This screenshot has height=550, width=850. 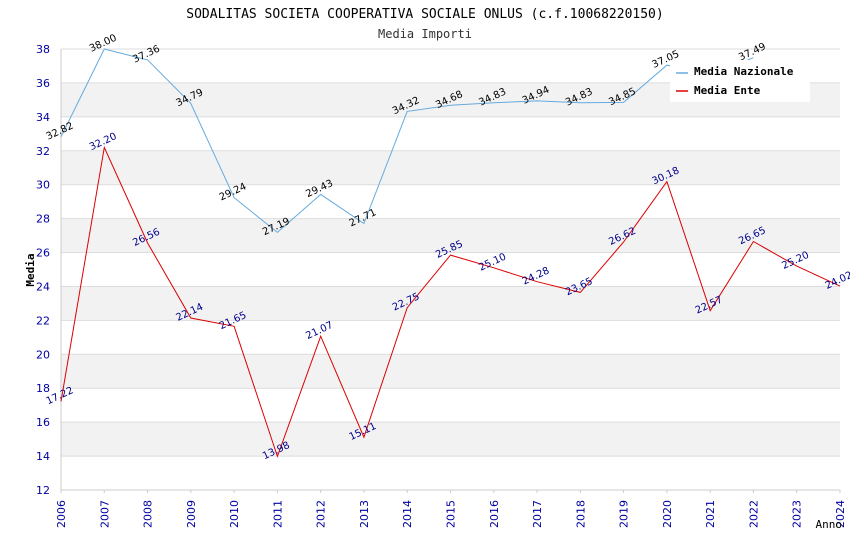 I want to click on x-tick-label: 2017, so click(x=537, y=514).